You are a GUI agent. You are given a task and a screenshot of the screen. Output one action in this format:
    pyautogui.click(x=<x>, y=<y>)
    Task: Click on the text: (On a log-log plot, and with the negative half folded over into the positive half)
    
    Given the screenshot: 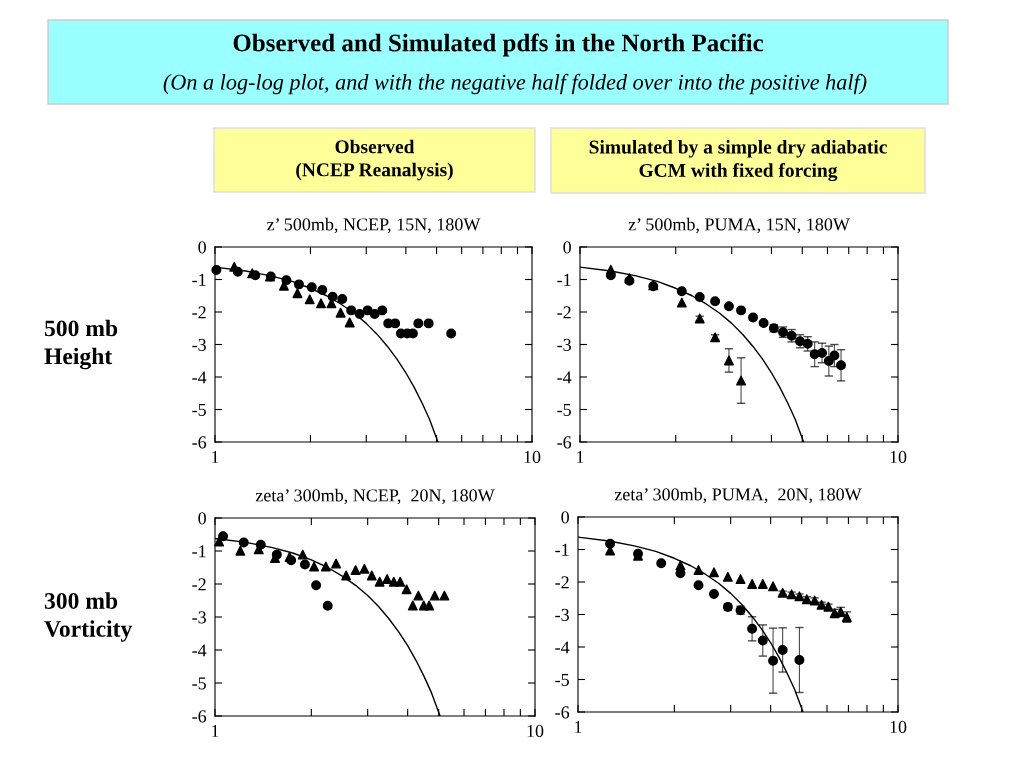 What is the action you would take?
    pyautogui.click(x=515, y=84)
    